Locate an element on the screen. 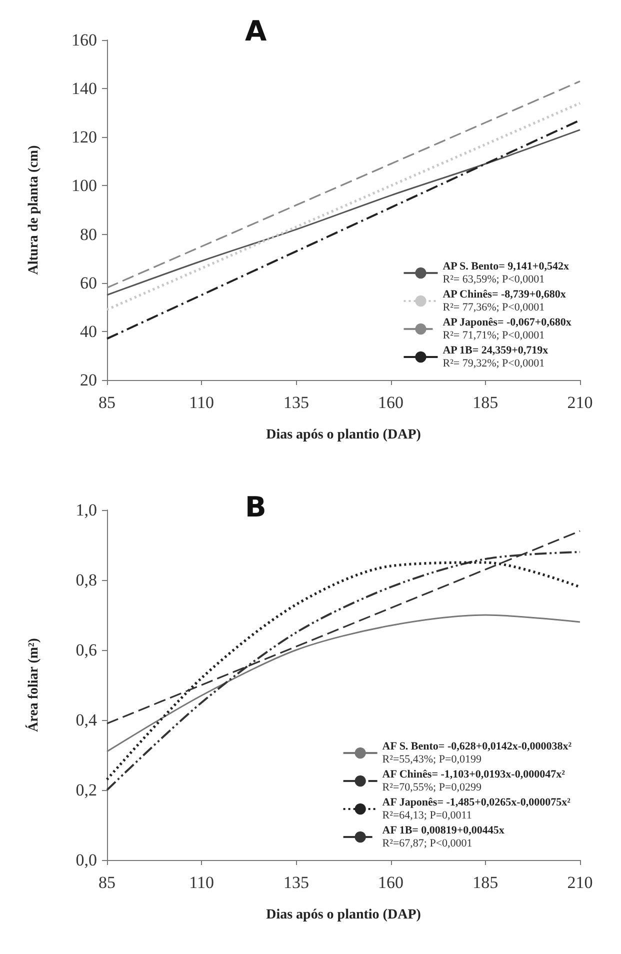  y-tick-label: 0,4 is located at coordinates (87, 720).